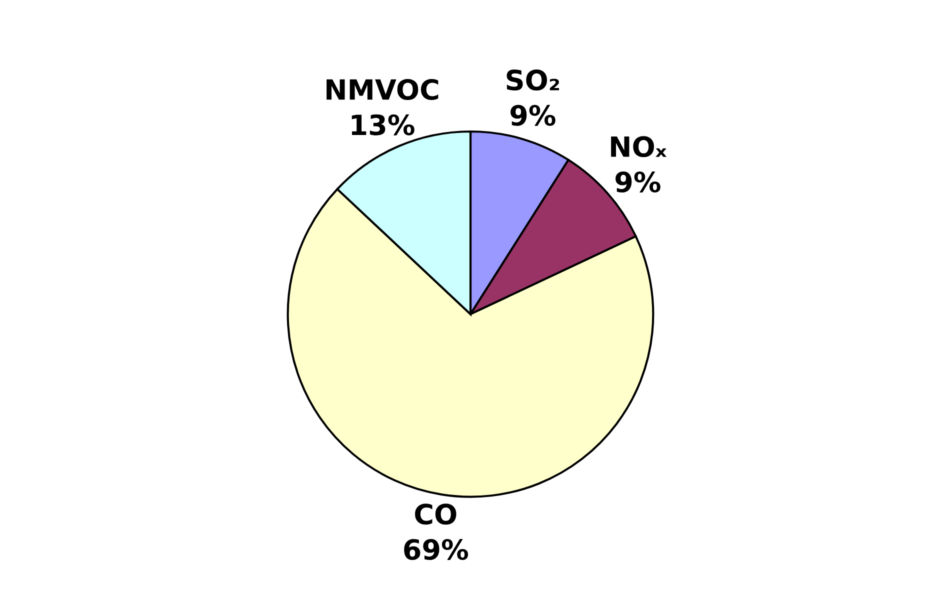 The height and width of the screenshot is (616, 941). I want to click on slice-label: NOₓ, so click(639, 147).